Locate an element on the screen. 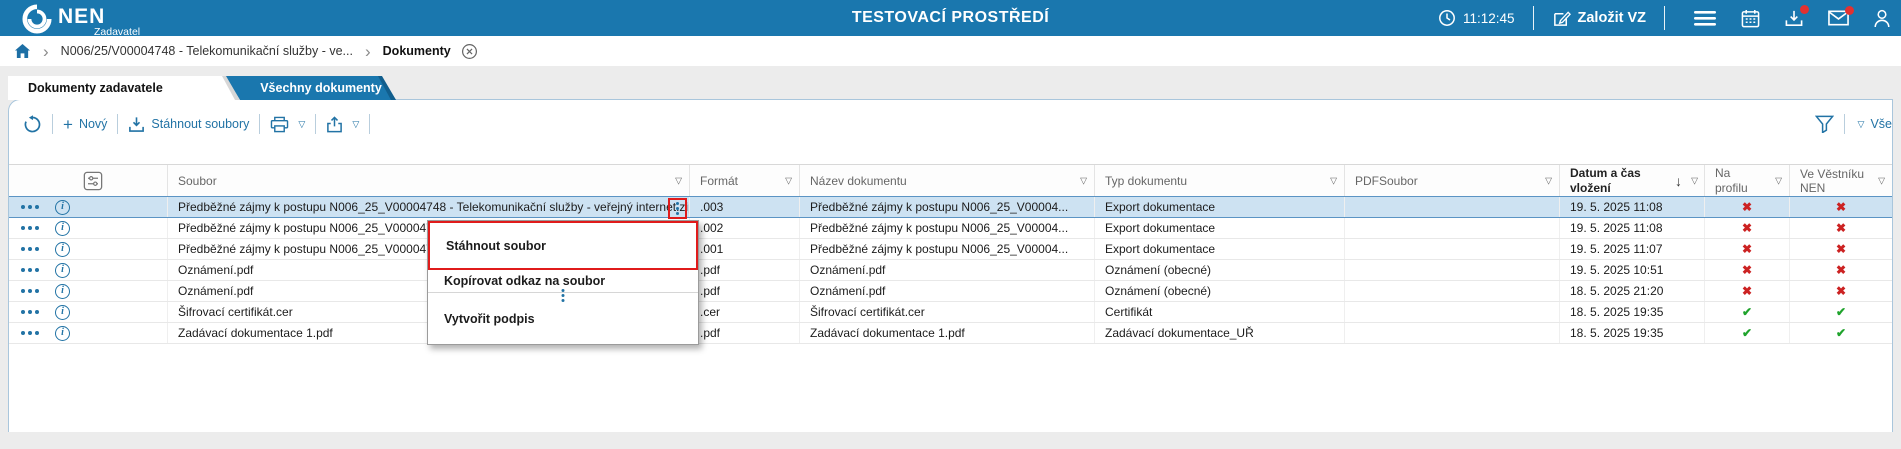 The image size is (1901, 449). nen-brand: NEN Zadavatel is located at coordinates (81, 20).